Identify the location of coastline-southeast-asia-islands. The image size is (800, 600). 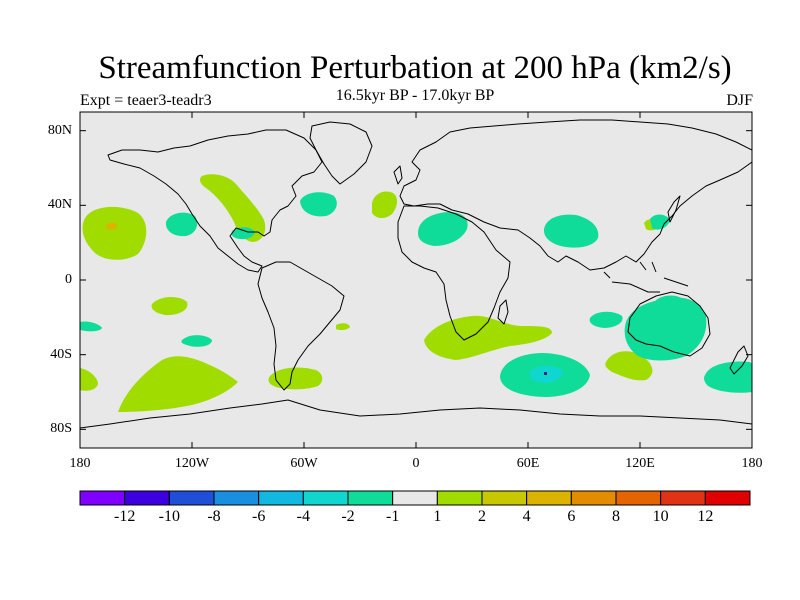
(646, 277).